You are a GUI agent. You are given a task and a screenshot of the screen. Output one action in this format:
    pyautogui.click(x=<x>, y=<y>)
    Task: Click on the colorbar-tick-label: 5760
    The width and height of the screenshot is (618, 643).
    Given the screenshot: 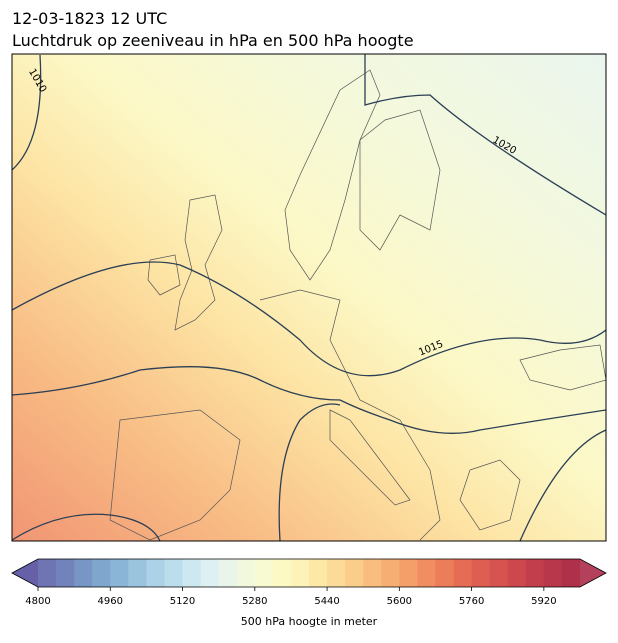 What is the action you would take?
    pyautogui.click(x=471, y=601)
    